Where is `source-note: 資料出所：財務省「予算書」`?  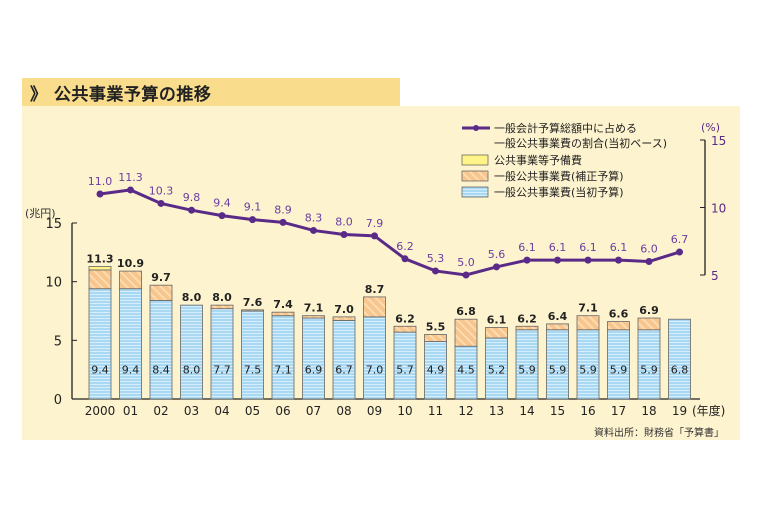
source-note: 資料出所：財務省「予算書」 is located at coordinates (659, 432).